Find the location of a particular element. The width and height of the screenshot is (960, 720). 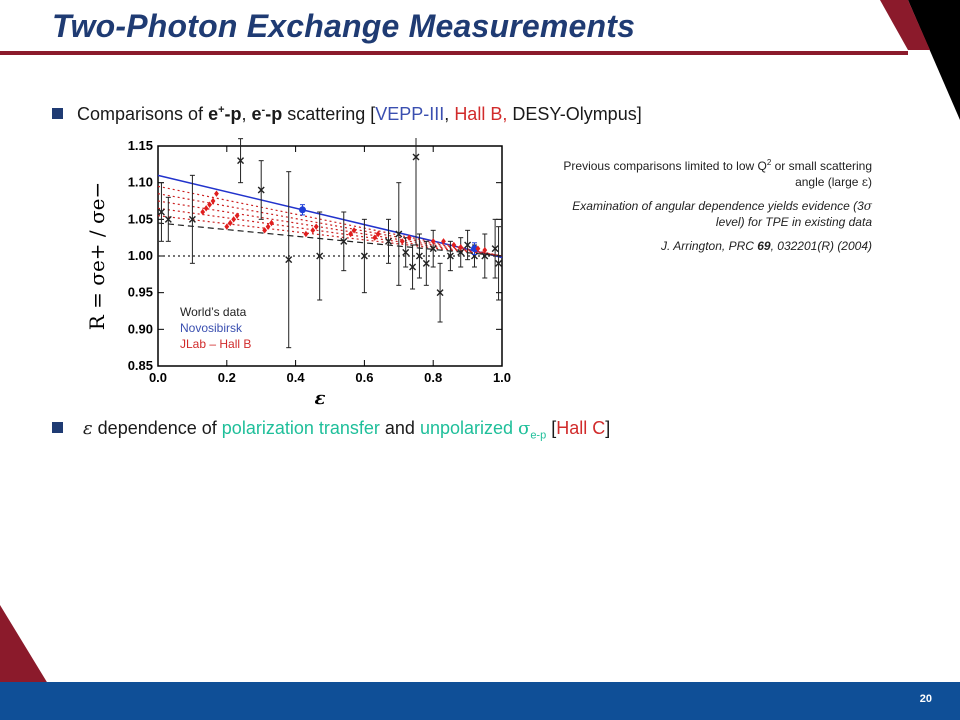

b1-e2: e is located at coordinates (256, 114).